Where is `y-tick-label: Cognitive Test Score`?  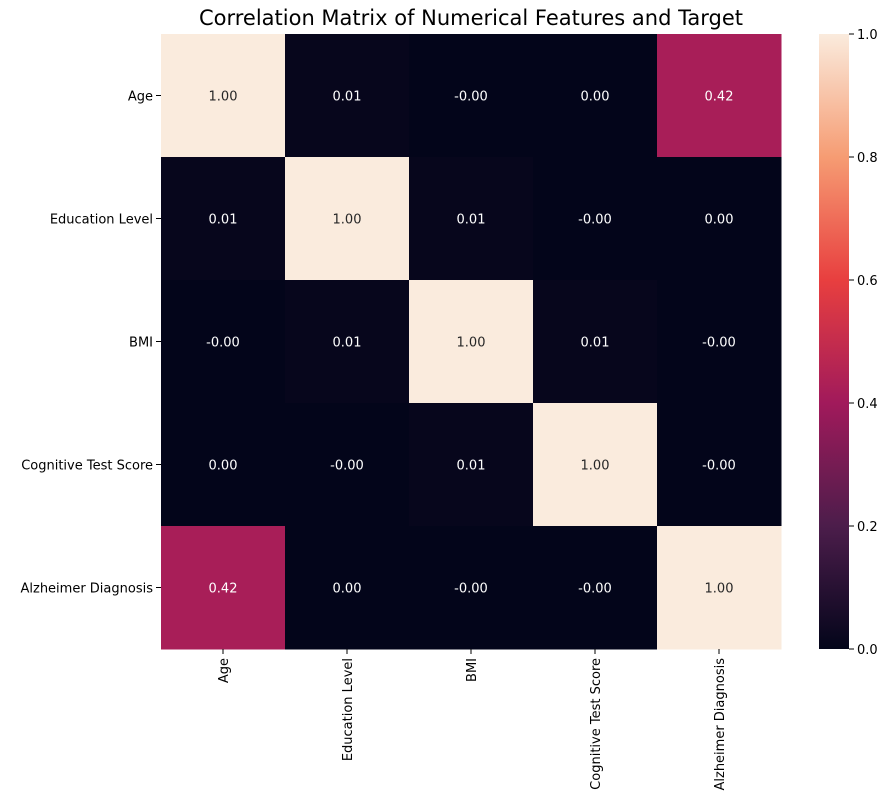
y-tick-label: Cognitive Test Score is located at coordinates (87, 466).